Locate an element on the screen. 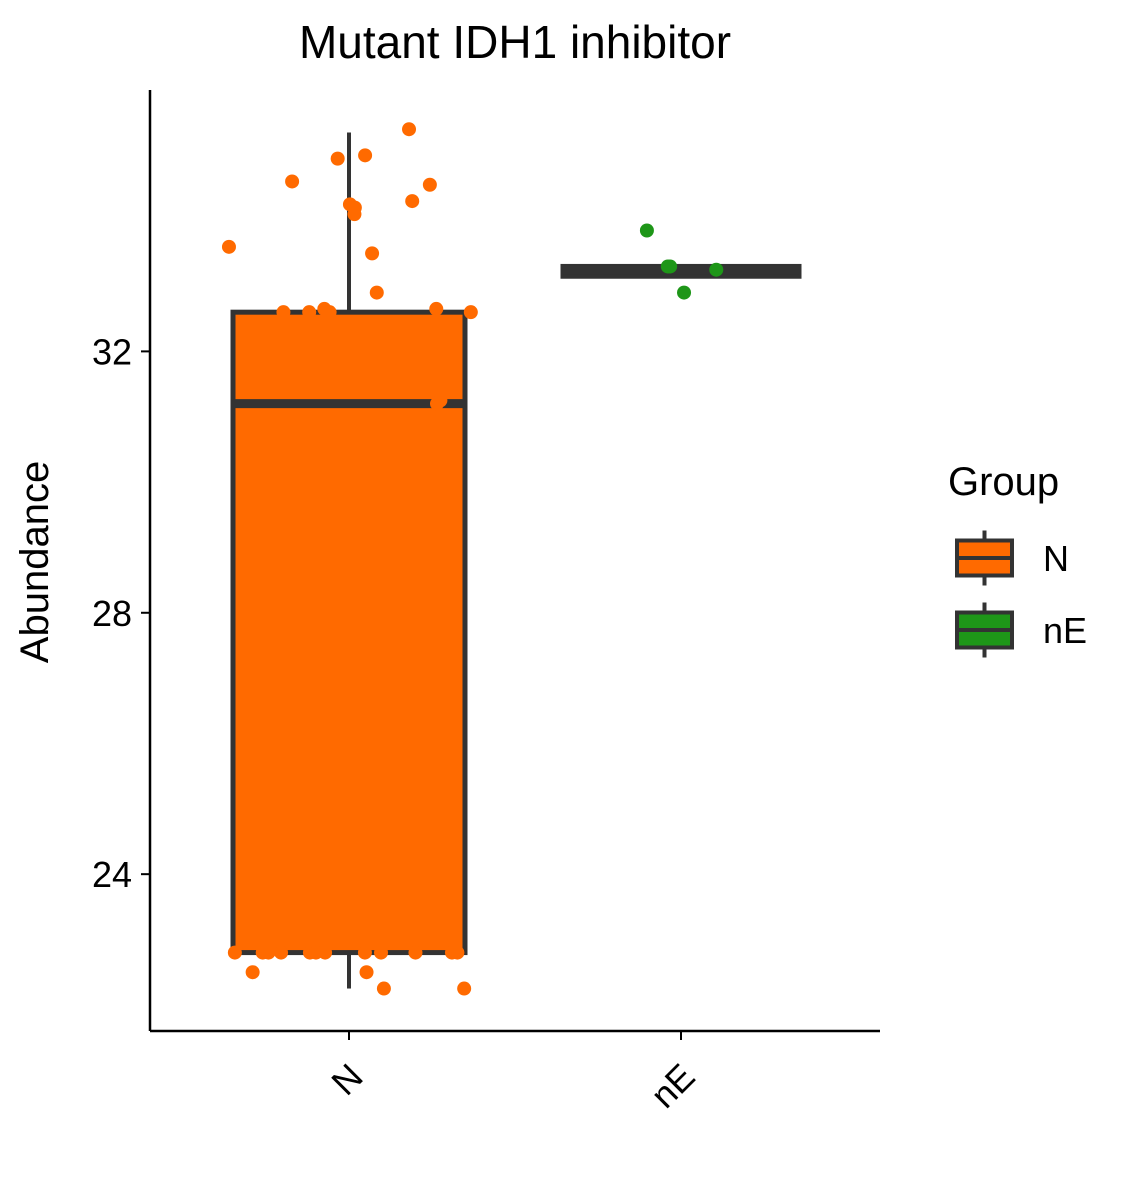  y-axis-title: Abundance is located at coordinates (35, 562).